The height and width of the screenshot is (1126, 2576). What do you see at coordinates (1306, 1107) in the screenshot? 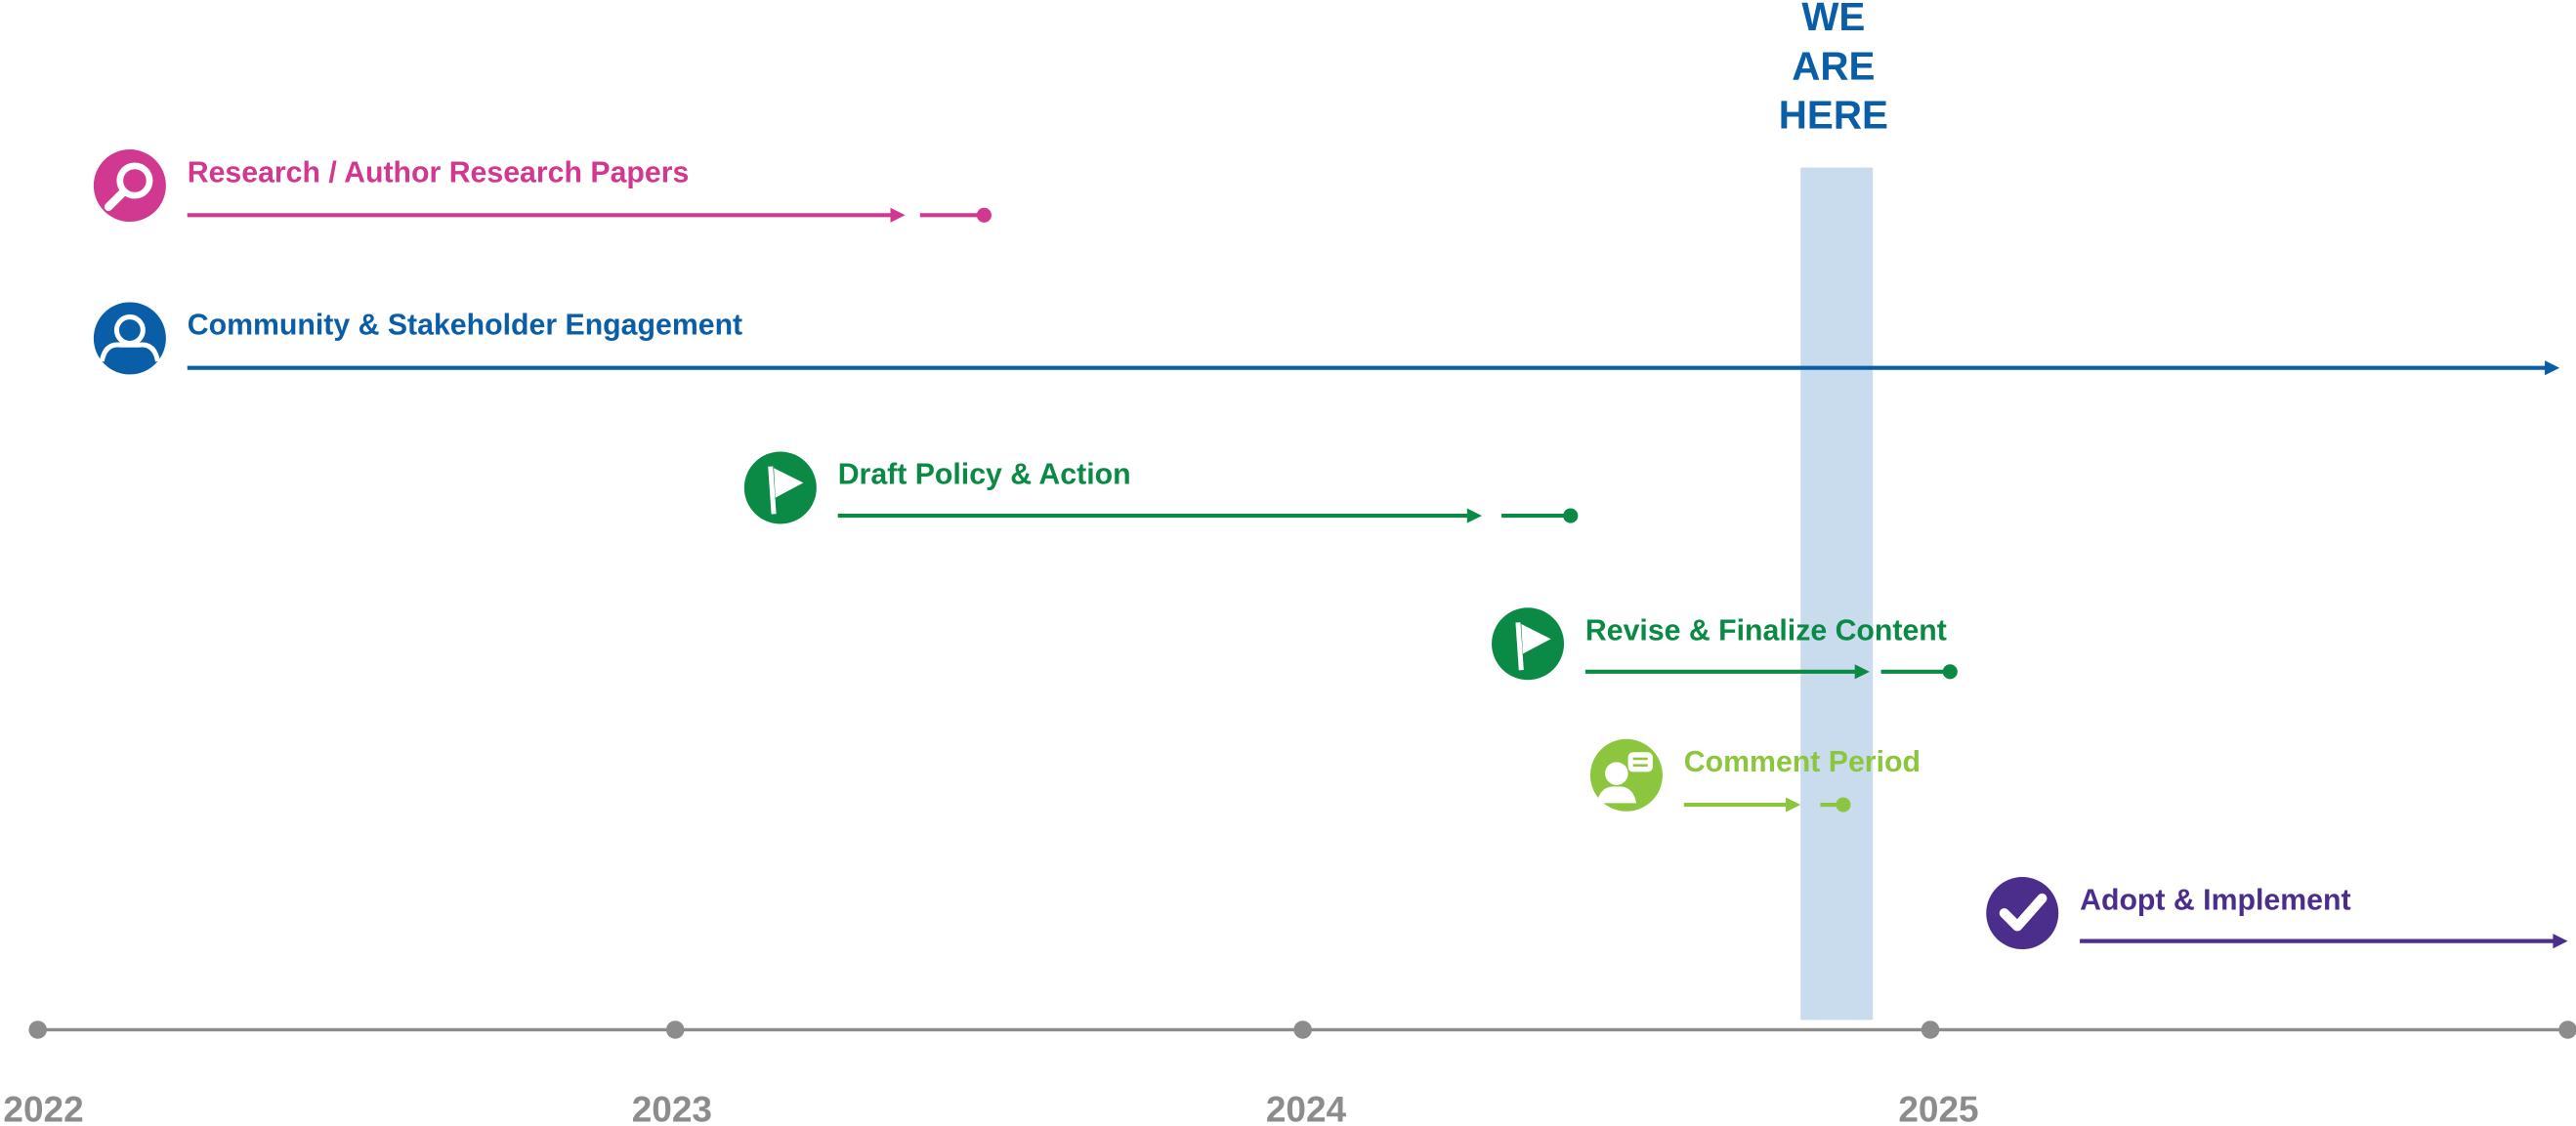
I see `year-label: 2024` at bounding box center [1306, 1107].